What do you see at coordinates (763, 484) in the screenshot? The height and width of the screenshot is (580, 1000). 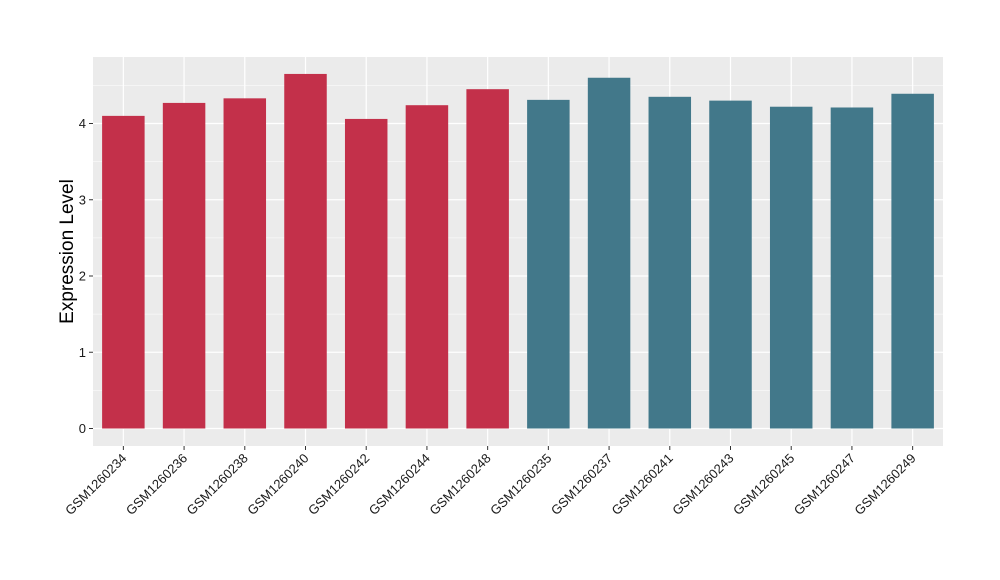 I see `x-tick-label: GSM1260245` at bounding box center [763, 484].